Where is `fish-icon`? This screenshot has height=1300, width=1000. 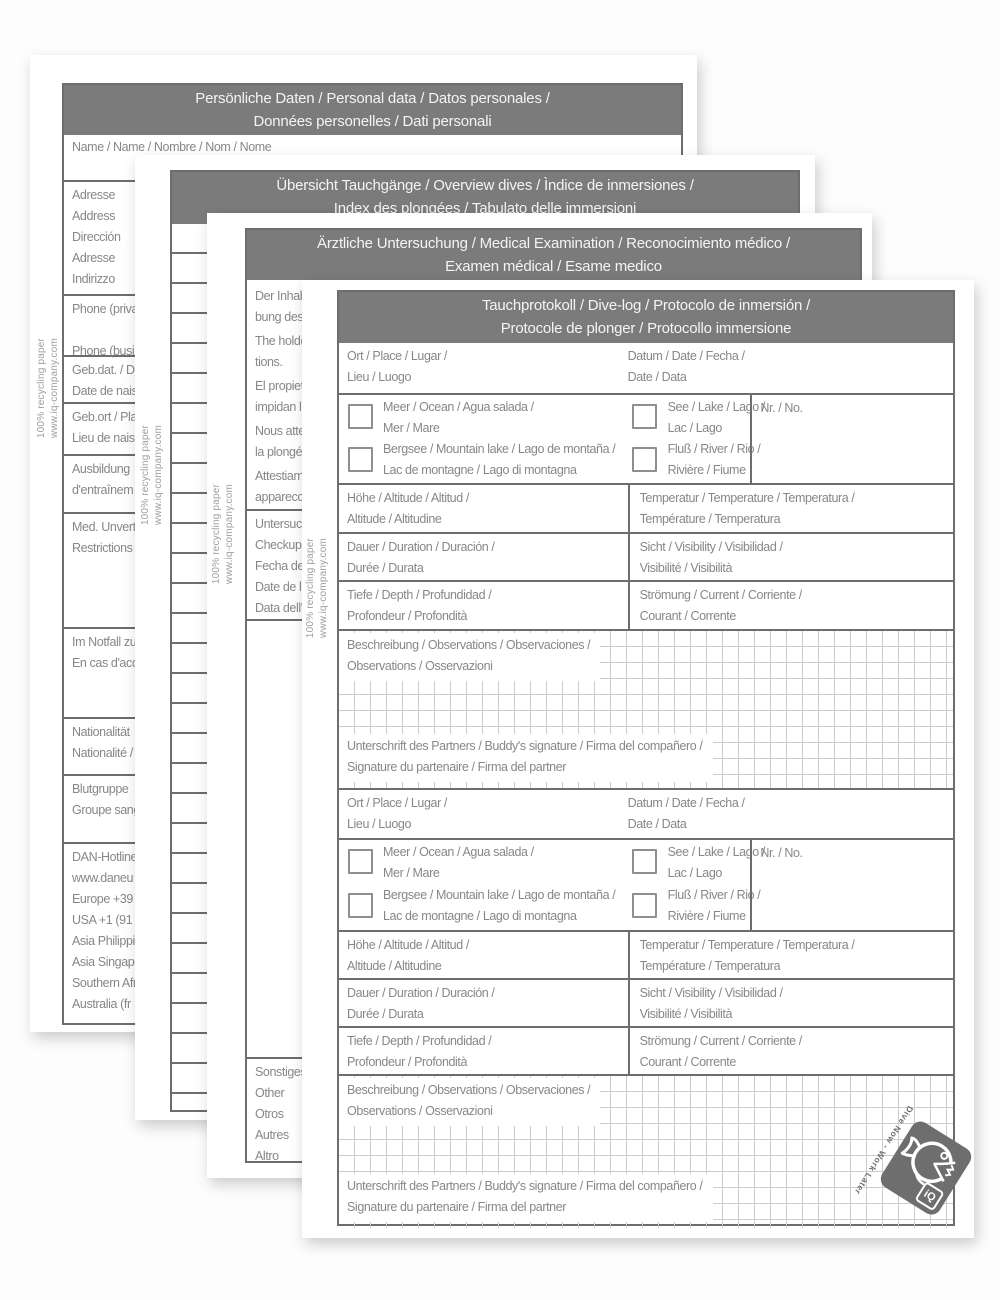 fish-icon is located at coordinates (928, 1161).